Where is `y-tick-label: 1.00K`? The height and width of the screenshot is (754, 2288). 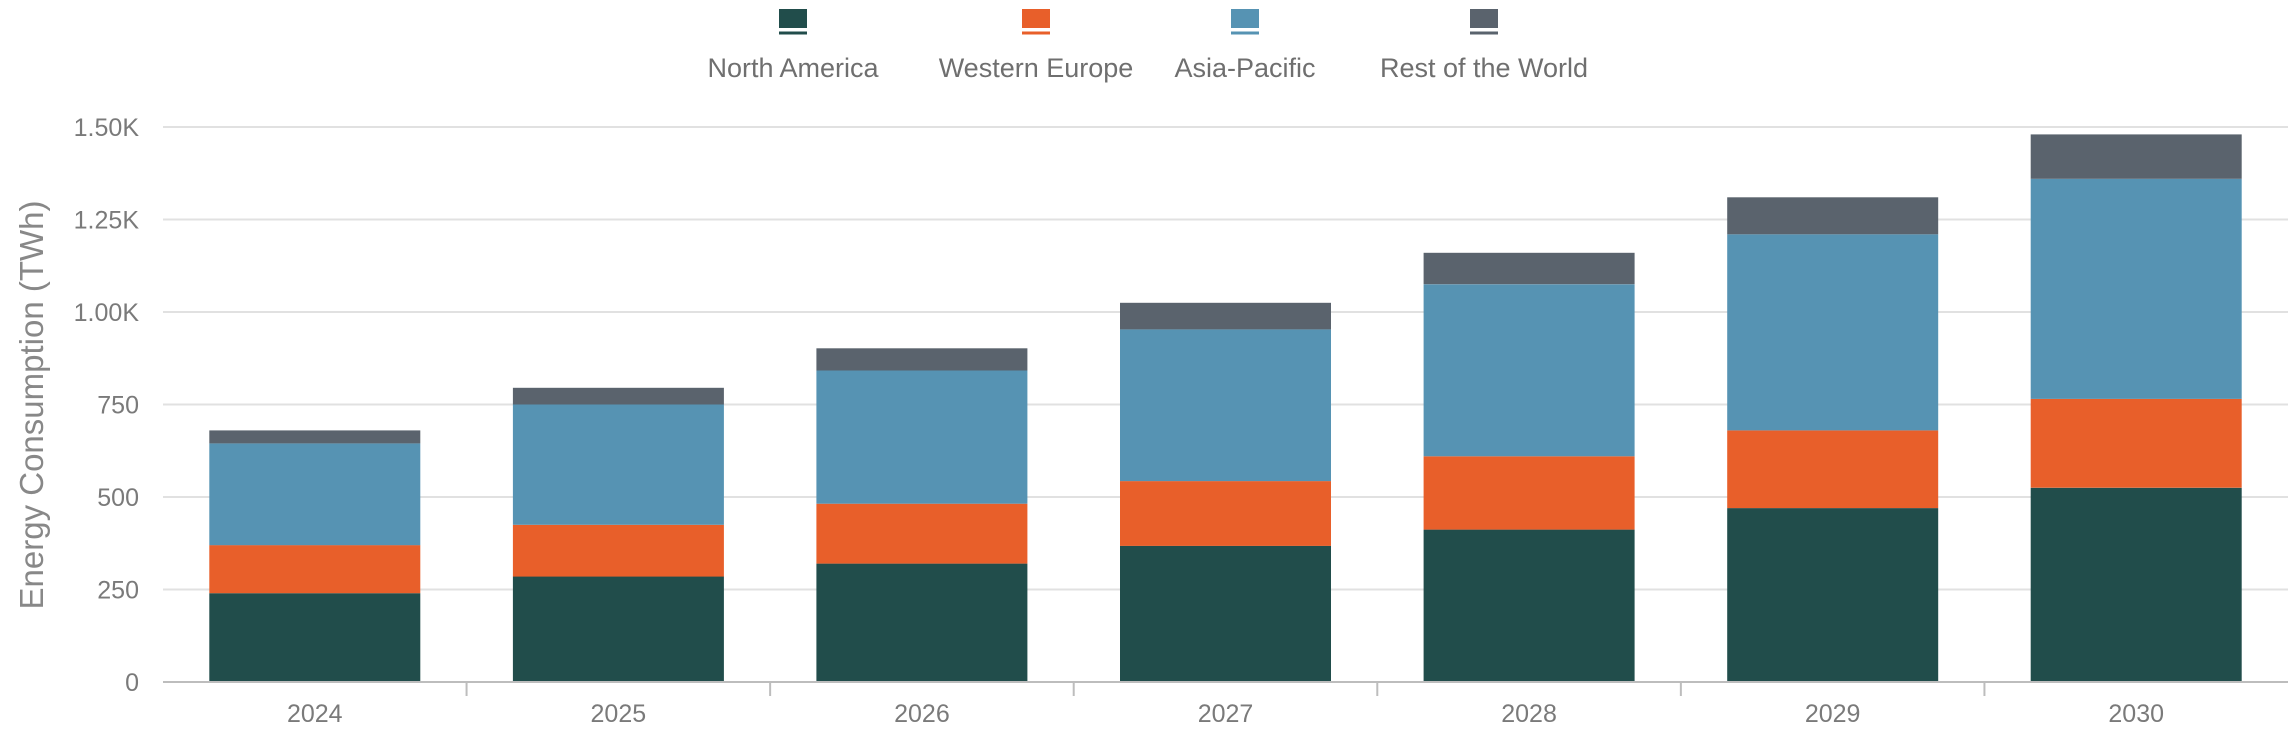 y-tick-label: 1.00K is located at coordinates (107, 313).